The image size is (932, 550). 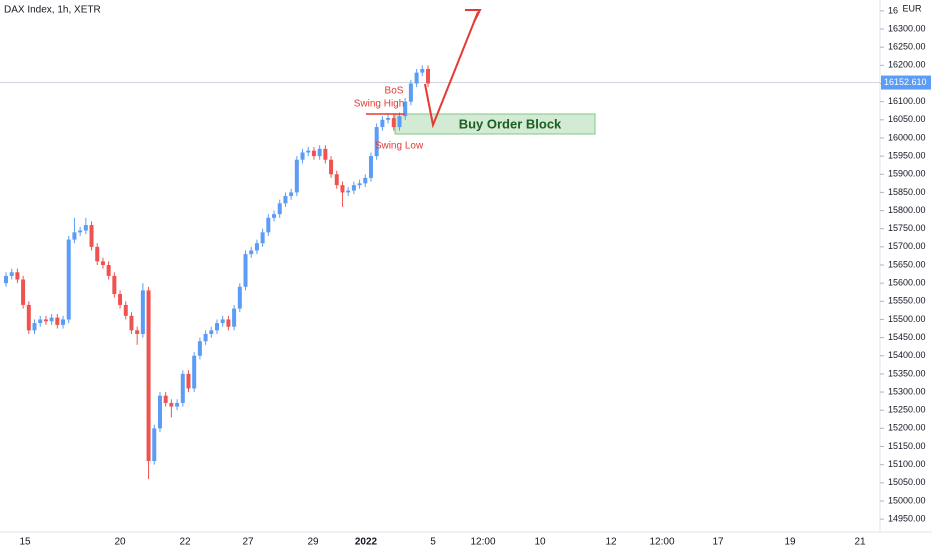 I want to click on y-tick-label: 15250.00, so click(x=907, y=410).